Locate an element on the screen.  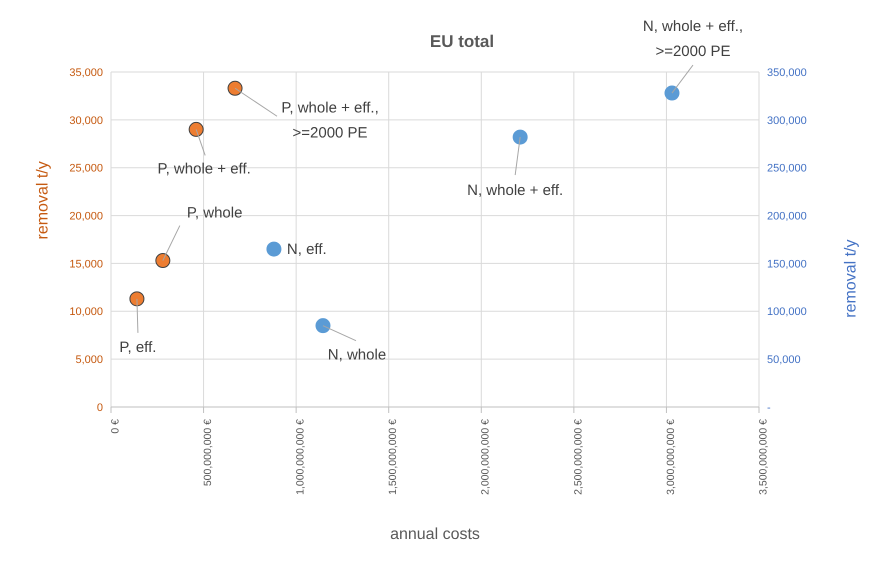
x-tick-label: 3,000,000,000 € is located at coordinates (670, 456).